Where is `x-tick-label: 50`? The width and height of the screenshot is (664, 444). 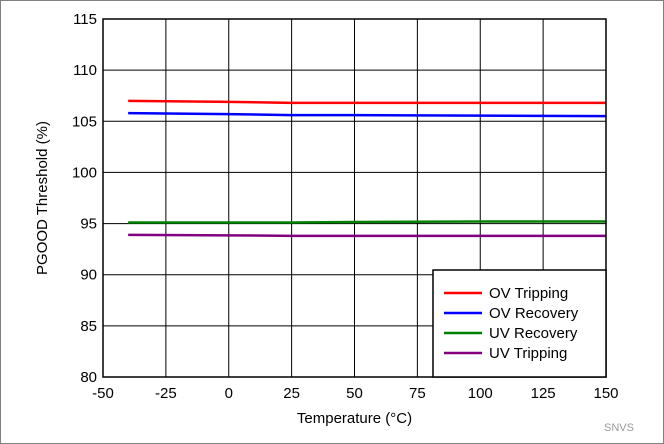 x-tick-label: 50 is located at coordinates (354, 393).